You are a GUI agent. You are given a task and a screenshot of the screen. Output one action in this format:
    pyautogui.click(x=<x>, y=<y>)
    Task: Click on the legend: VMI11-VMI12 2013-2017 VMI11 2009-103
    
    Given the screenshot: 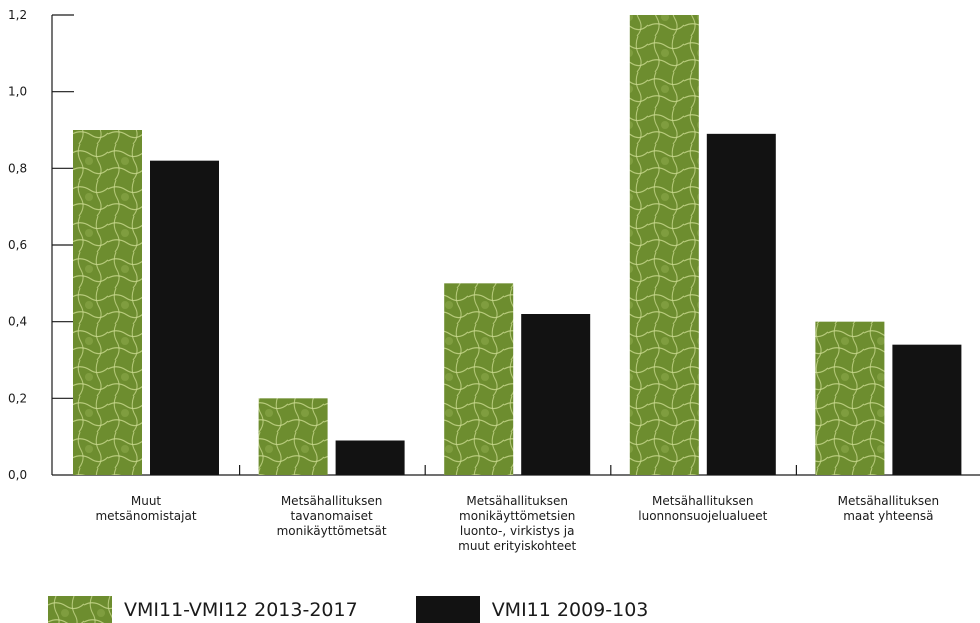 What is the action you would take?
    pyautogui.click(x=377, y=609)
    